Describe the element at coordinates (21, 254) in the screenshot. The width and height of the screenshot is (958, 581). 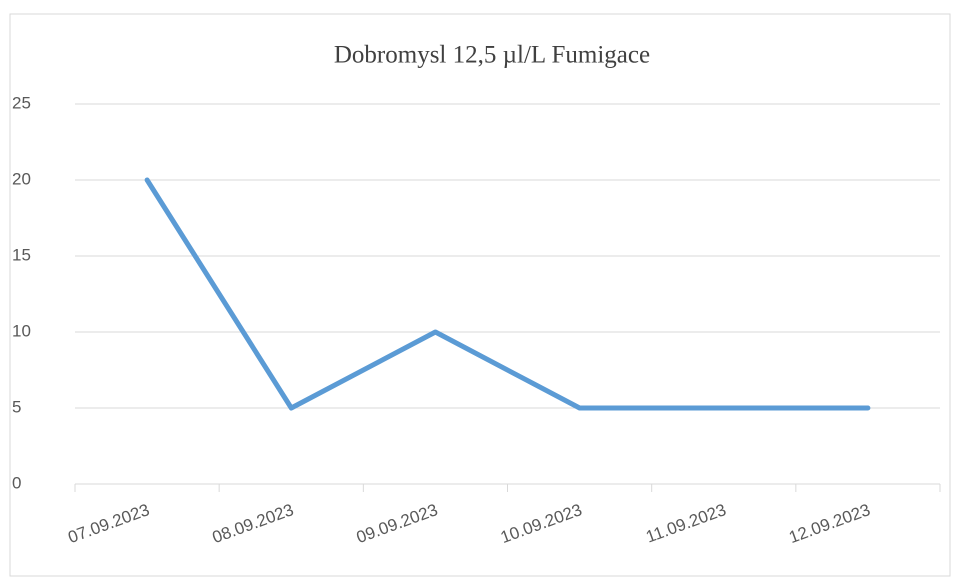
I see `y-tick-label: 15` at that location.